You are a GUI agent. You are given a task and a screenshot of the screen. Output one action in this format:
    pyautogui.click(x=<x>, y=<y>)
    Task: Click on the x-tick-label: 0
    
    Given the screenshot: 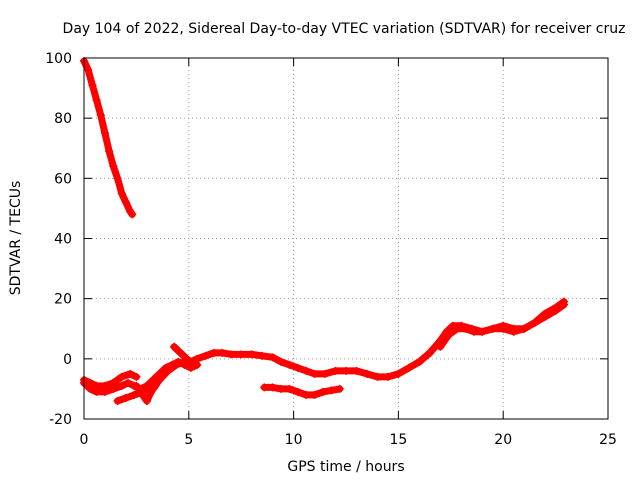 What is the action you would take?
    pyautogui.click(x=84, y=440)
    